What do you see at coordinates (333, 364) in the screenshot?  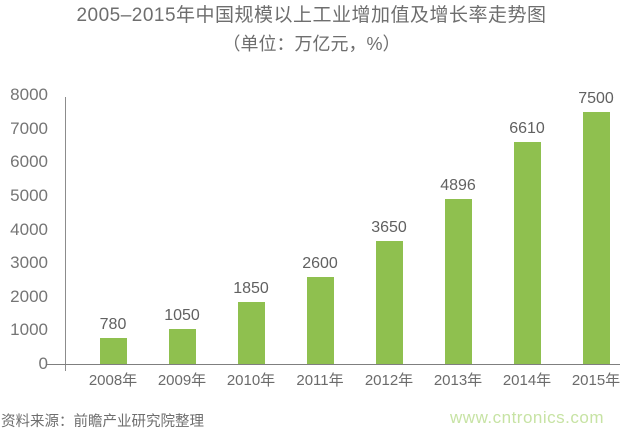 I see `x-axis-line` at bounding box center [333, 364].